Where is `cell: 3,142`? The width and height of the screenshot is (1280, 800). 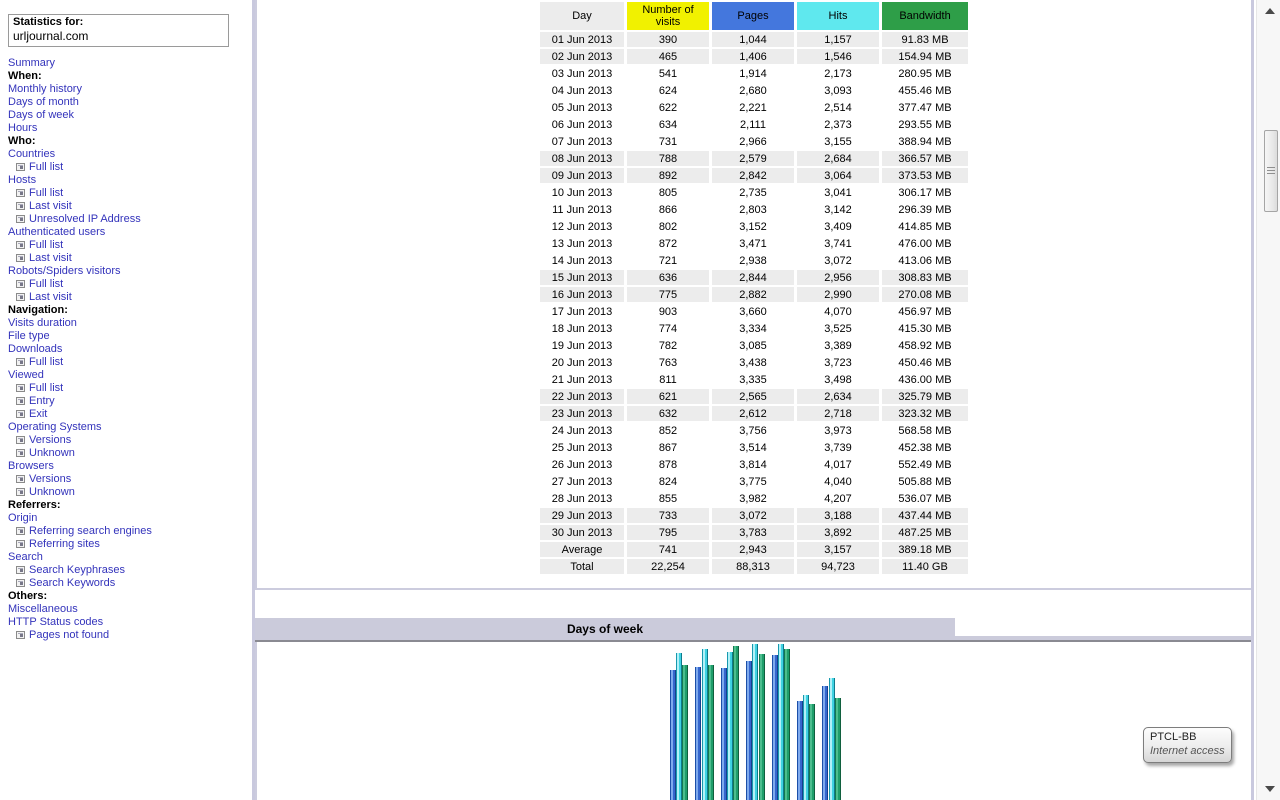 cell: 3,142 is located at coordinates (838, 209).